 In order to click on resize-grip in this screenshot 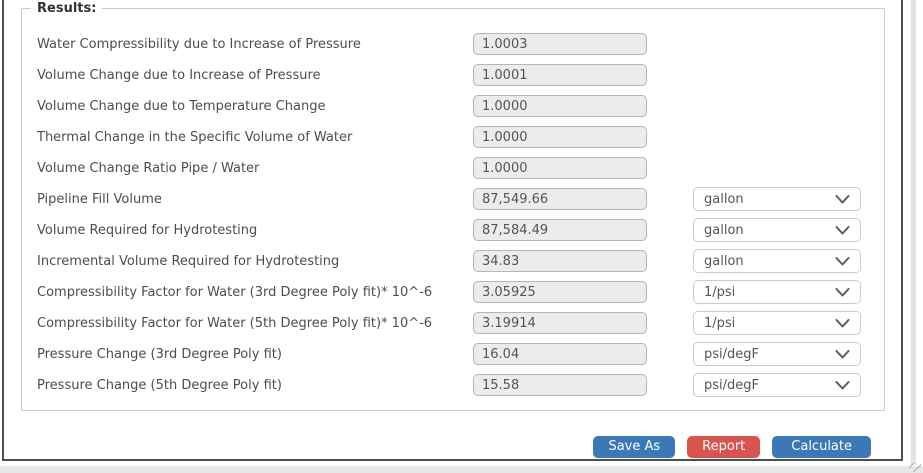, I will do `click(915, 467)`.